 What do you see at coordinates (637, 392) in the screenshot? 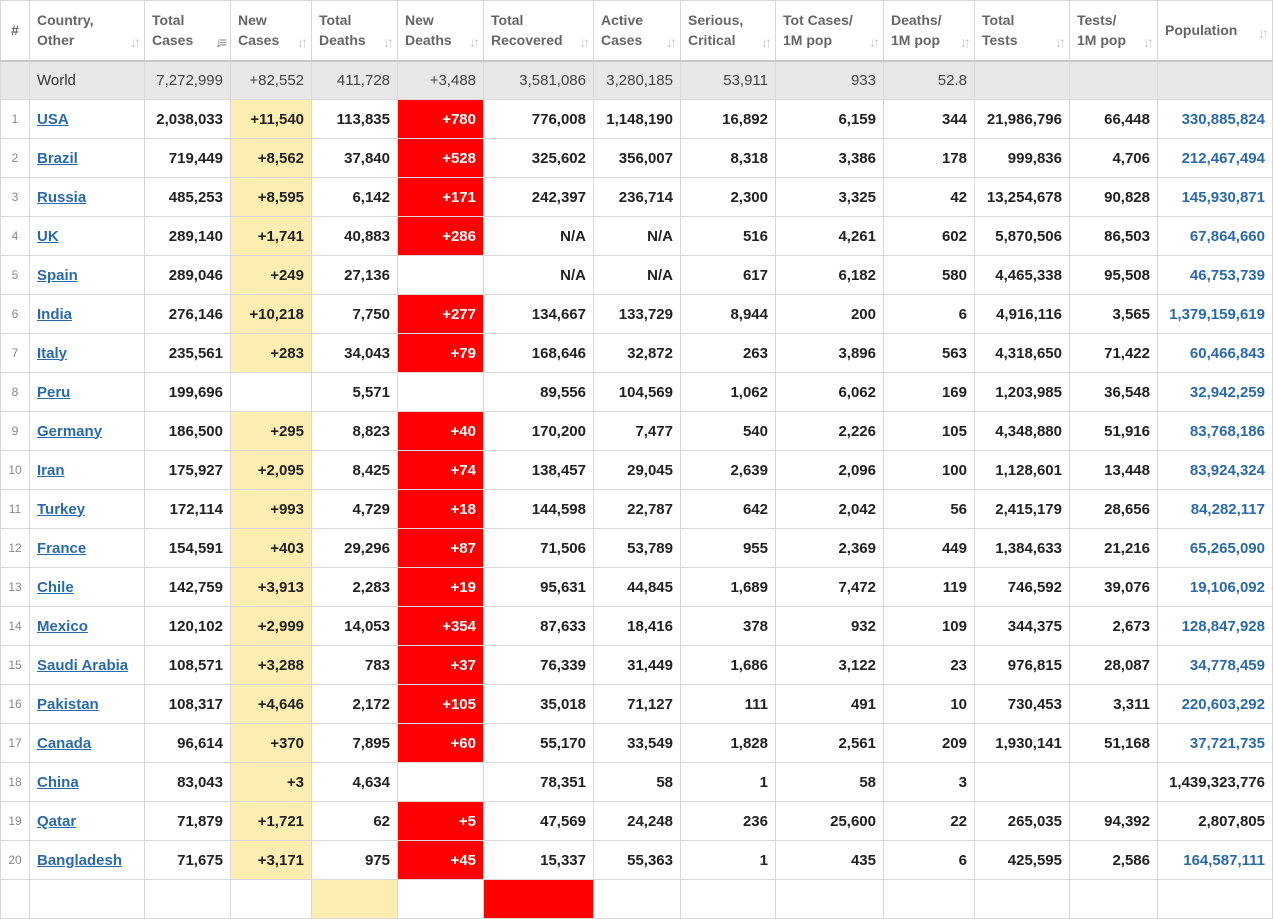
I see `data-cell: 104,569` at bounding box center [637, 392].